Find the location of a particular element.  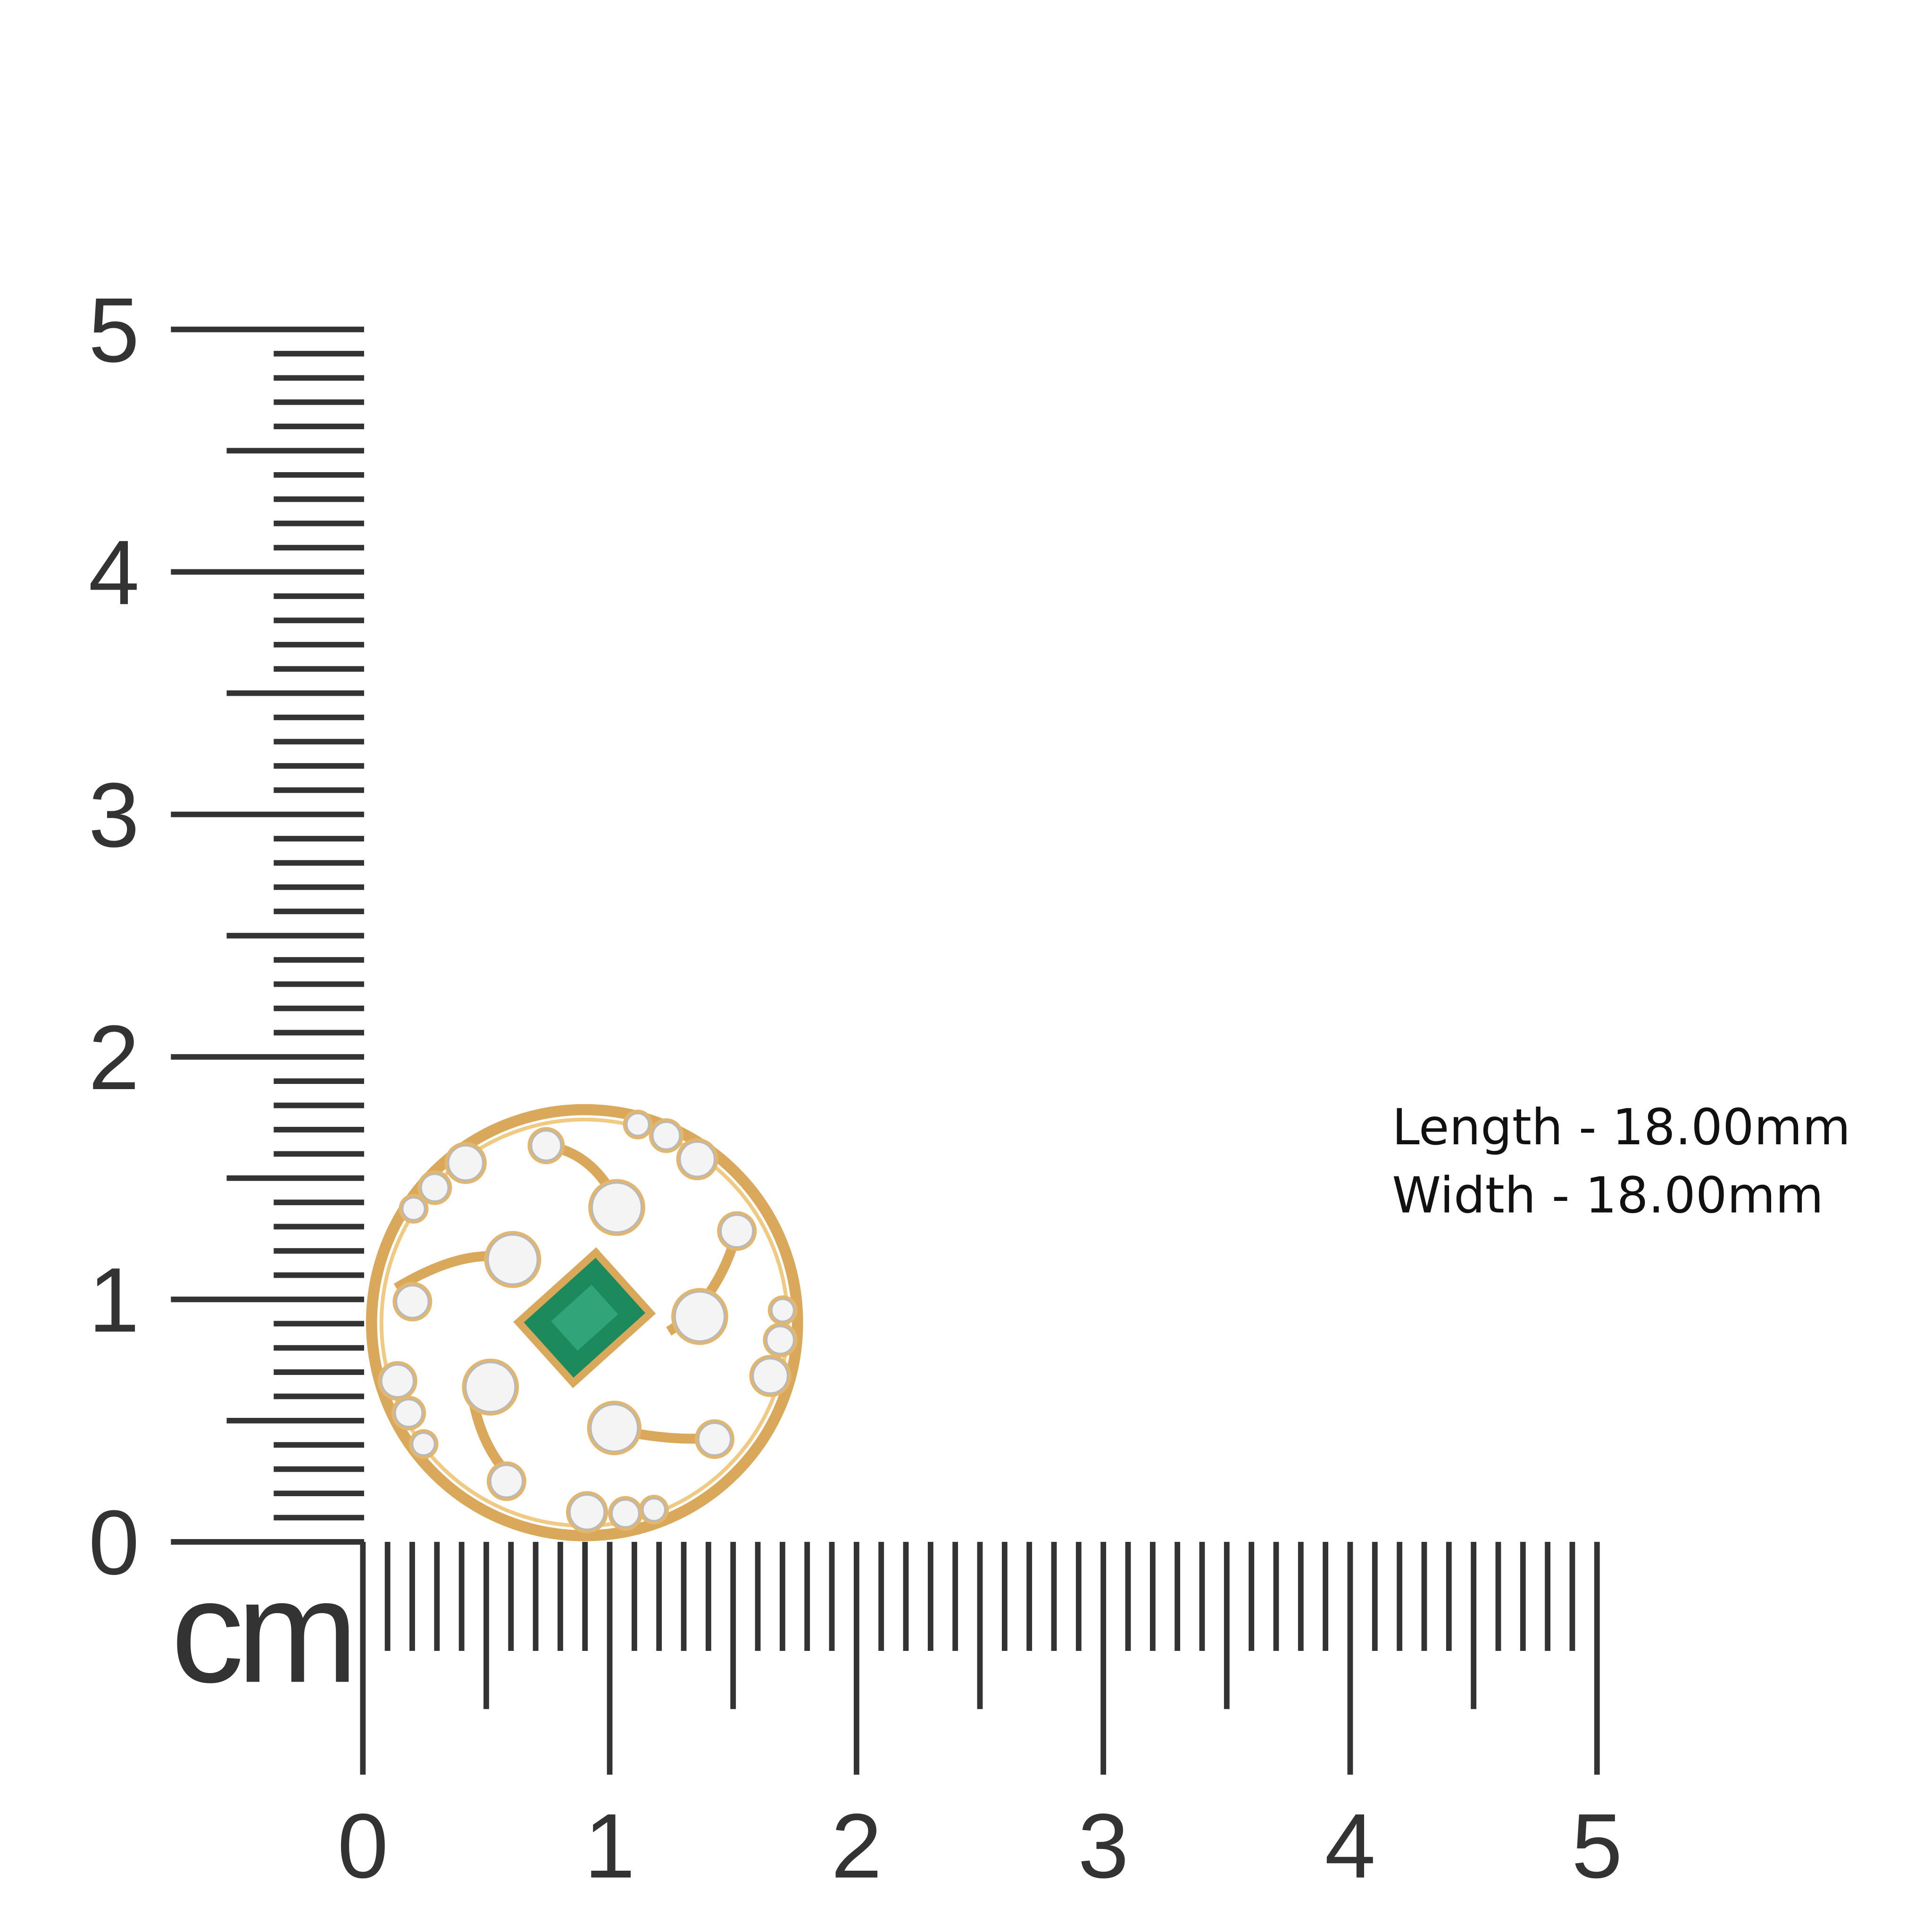

vertical-ruler-label: 5 is located at coordinates (115, 331).